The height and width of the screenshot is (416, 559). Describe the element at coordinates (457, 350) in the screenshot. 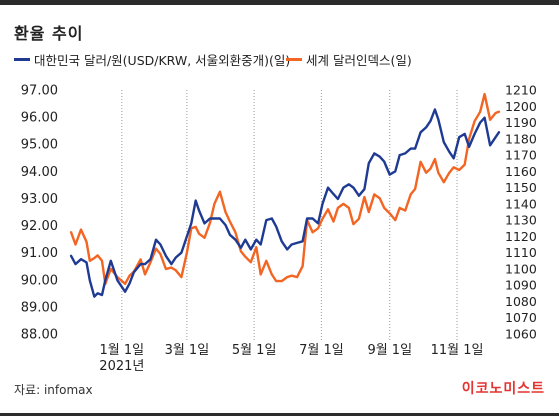

I see `x-tick-label: 11월 1일` at that location.